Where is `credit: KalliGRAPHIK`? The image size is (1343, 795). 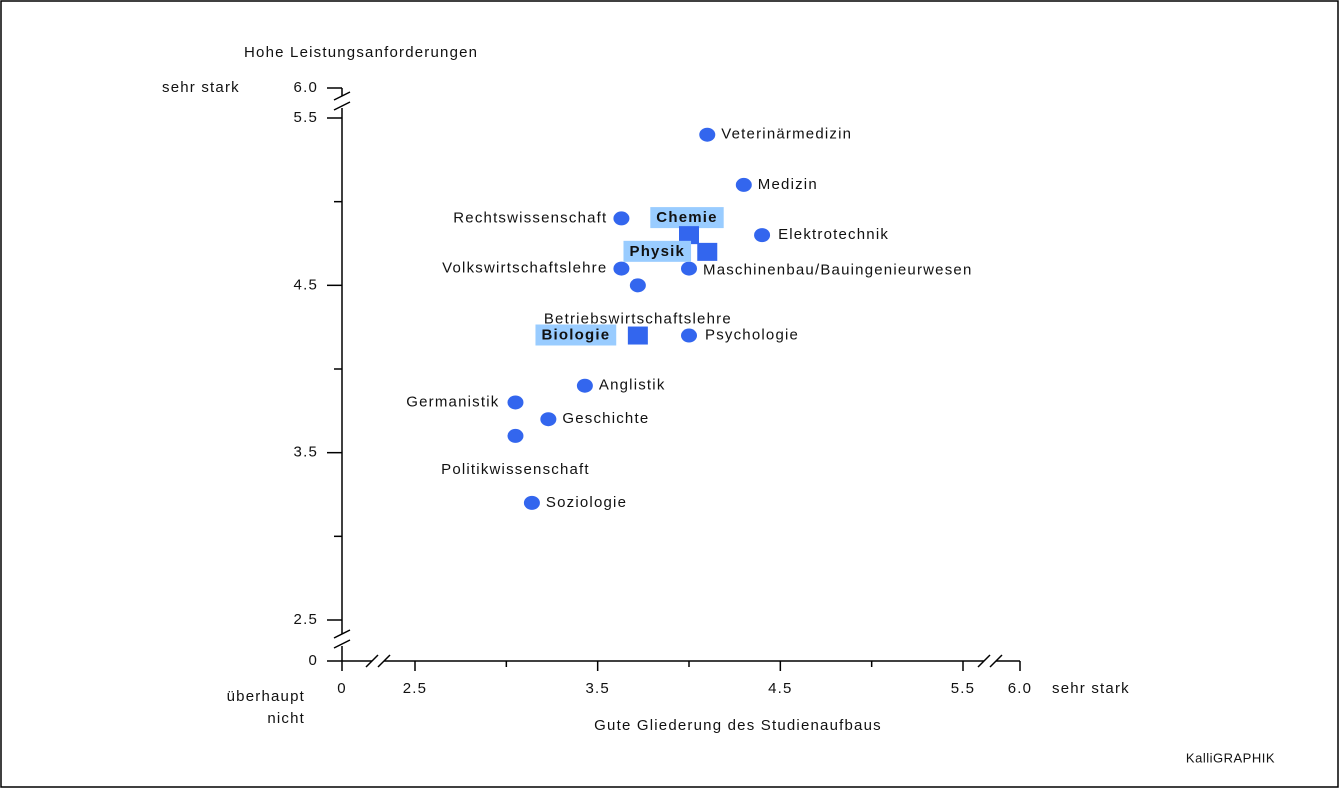
credit: KalliGRAPHIK is located at coordinates (1230, 757).